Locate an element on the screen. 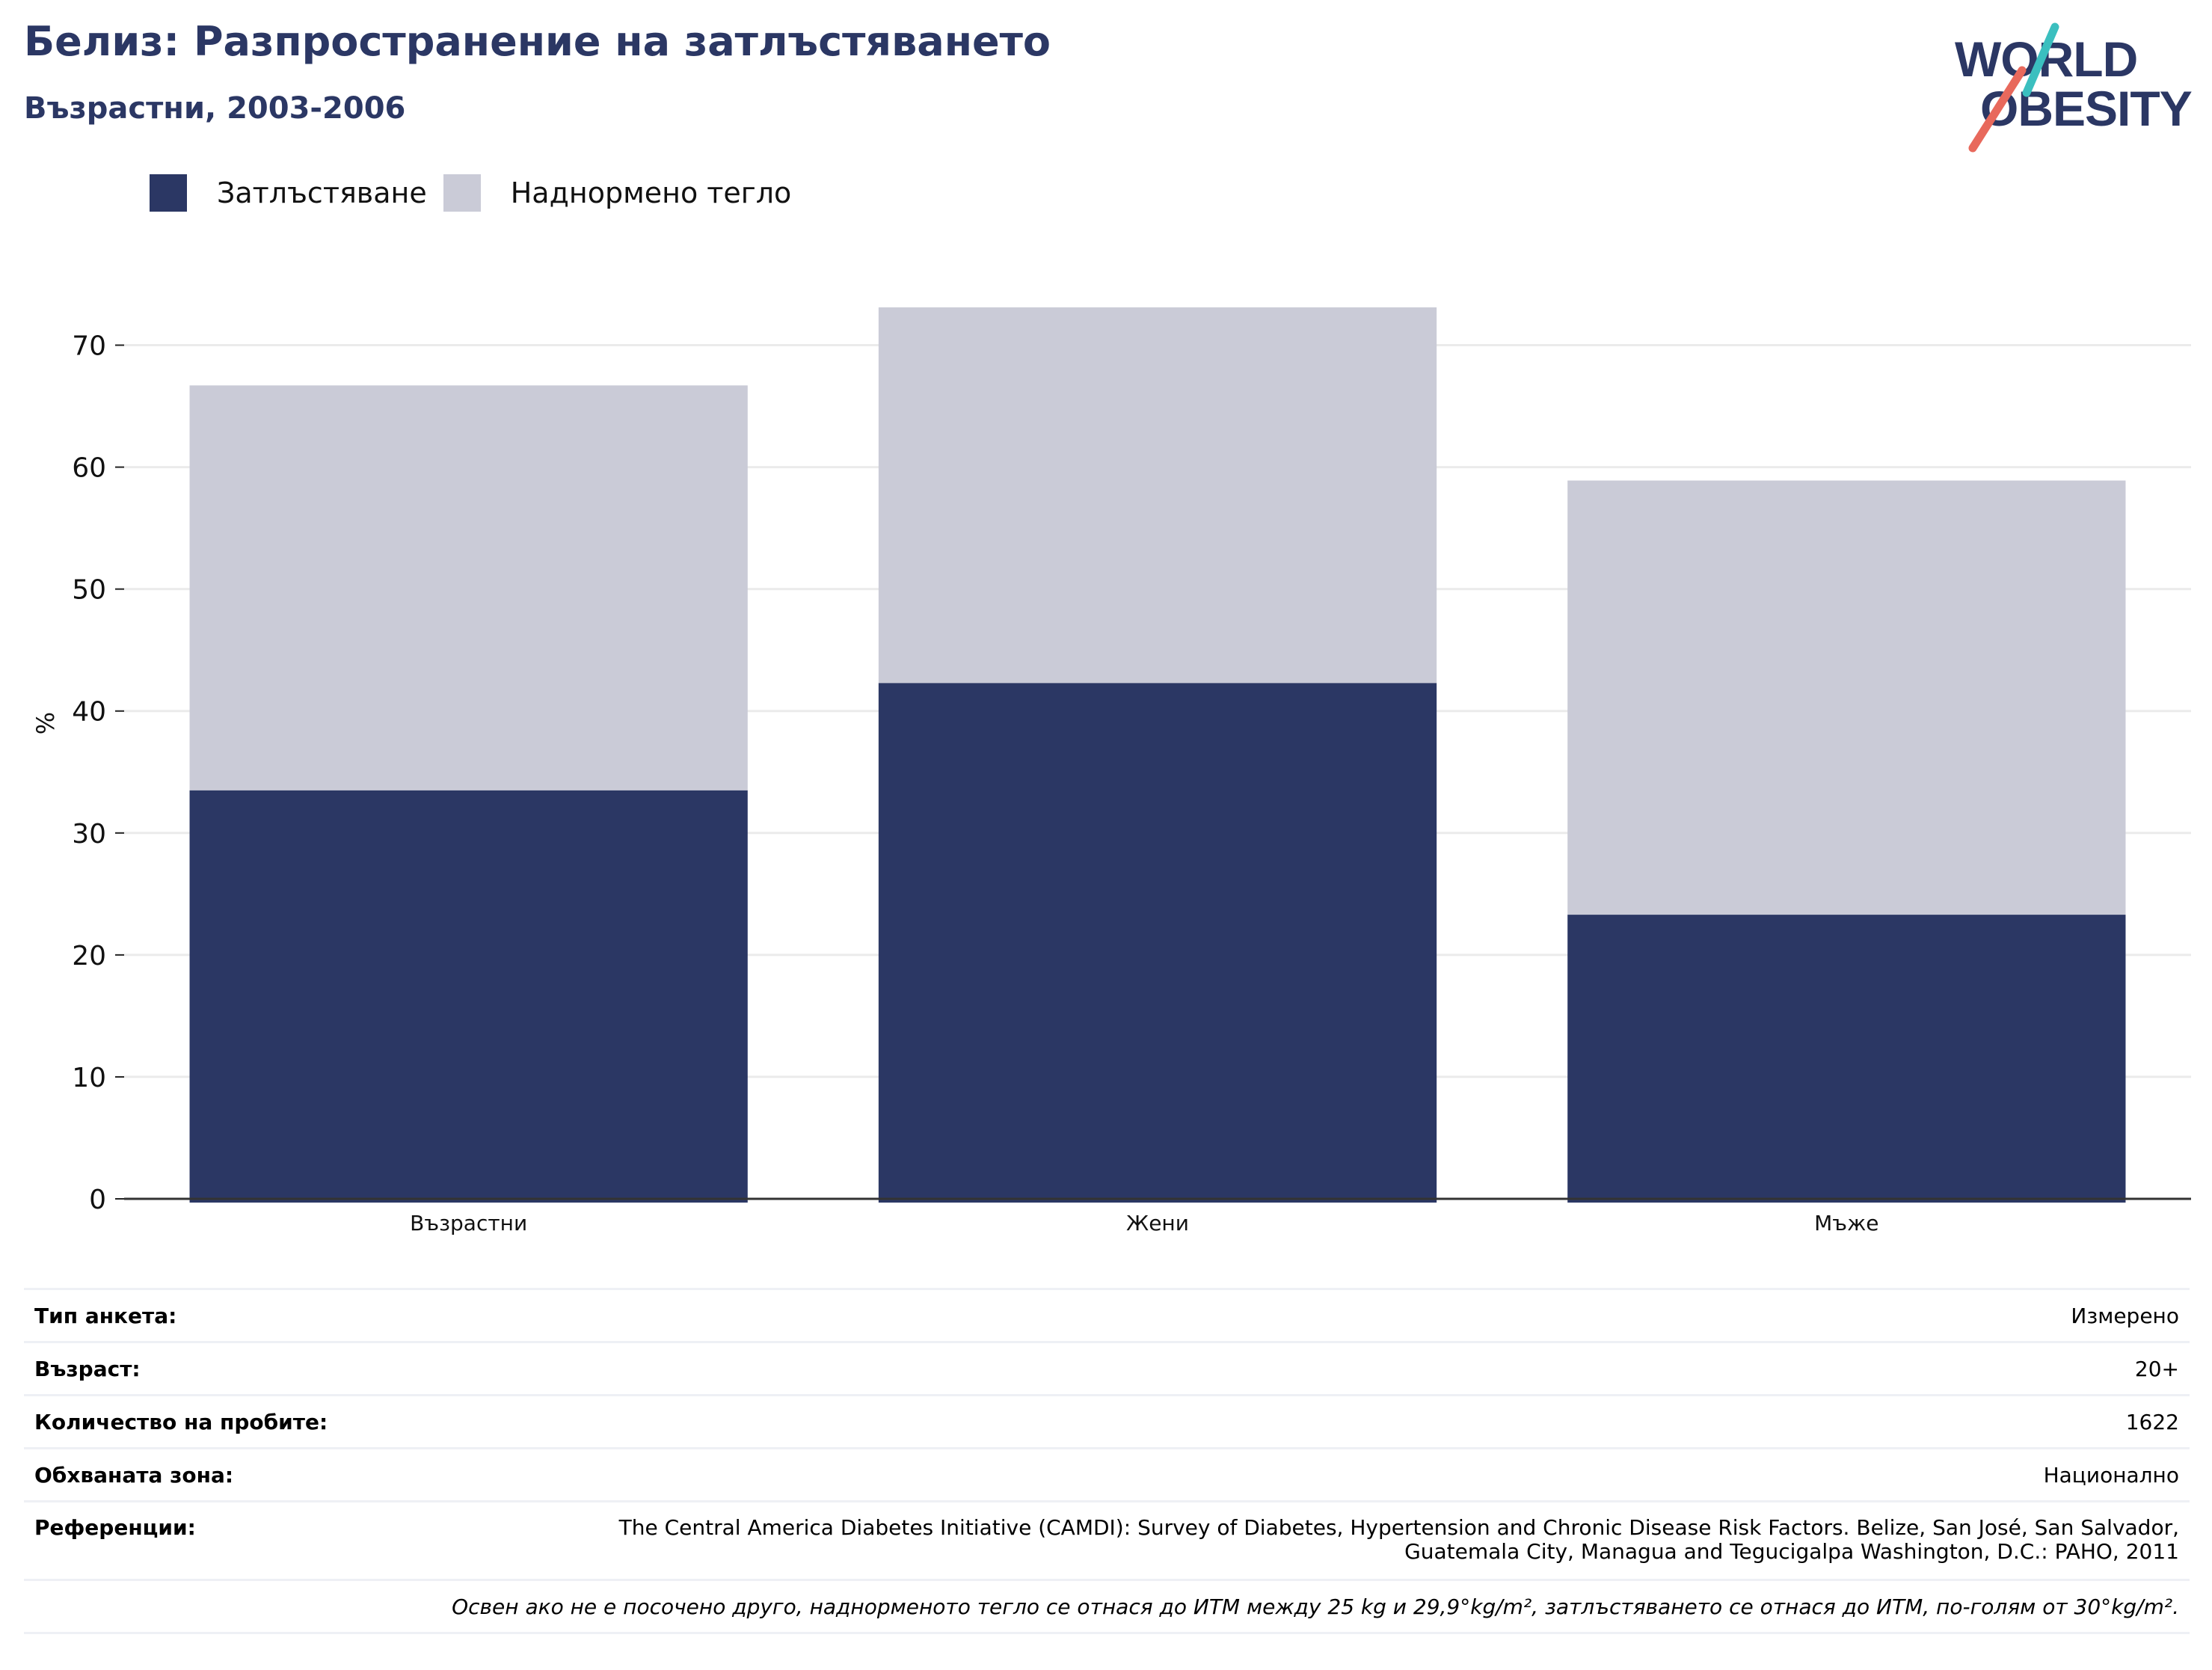 Image resolution: width=2212 pixels, height=1670 pixels. page-subtitle: Възрастни, 2003-2006 is located at coordinates (215, 108).